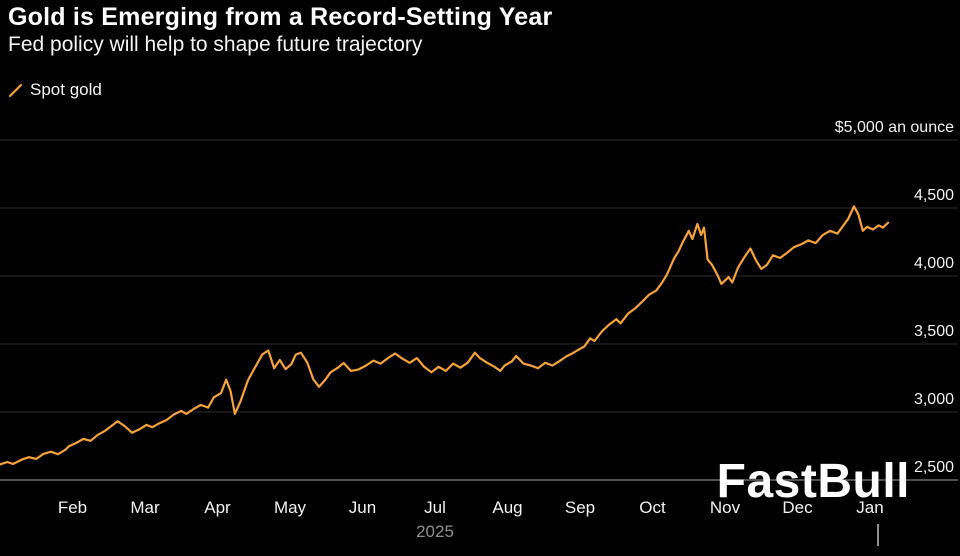  What do you see at coordinates (435, 531) in the screenshot?
I see `x-axis-year-label: 2025` at bounding box center [435, 531].